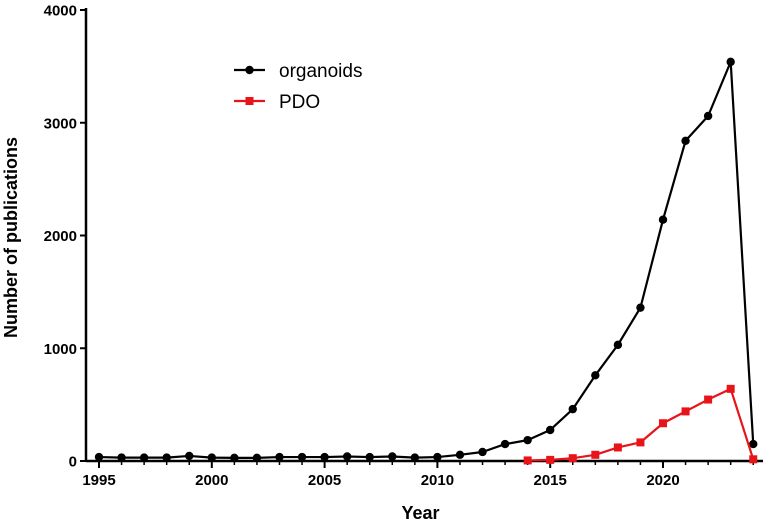 Image resolution: width=770 pixels, height=524 pixels. I want to click on point-organoids-2022, so click(708, 116).